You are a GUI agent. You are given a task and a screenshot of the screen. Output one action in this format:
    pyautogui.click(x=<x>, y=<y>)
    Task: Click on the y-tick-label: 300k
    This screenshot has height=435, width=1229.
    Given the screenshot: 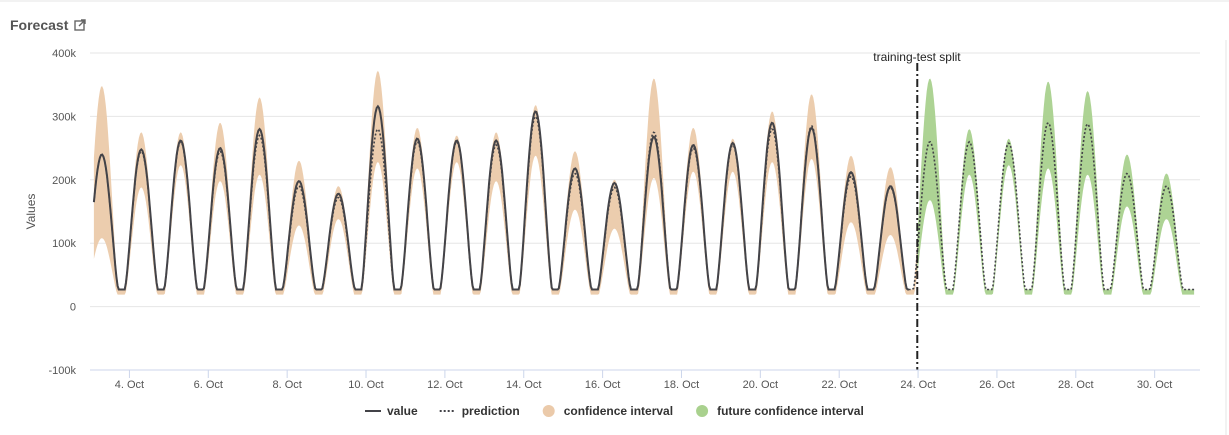 What is the action you would take?
    pyautogui.click(x=64, y=117)
    